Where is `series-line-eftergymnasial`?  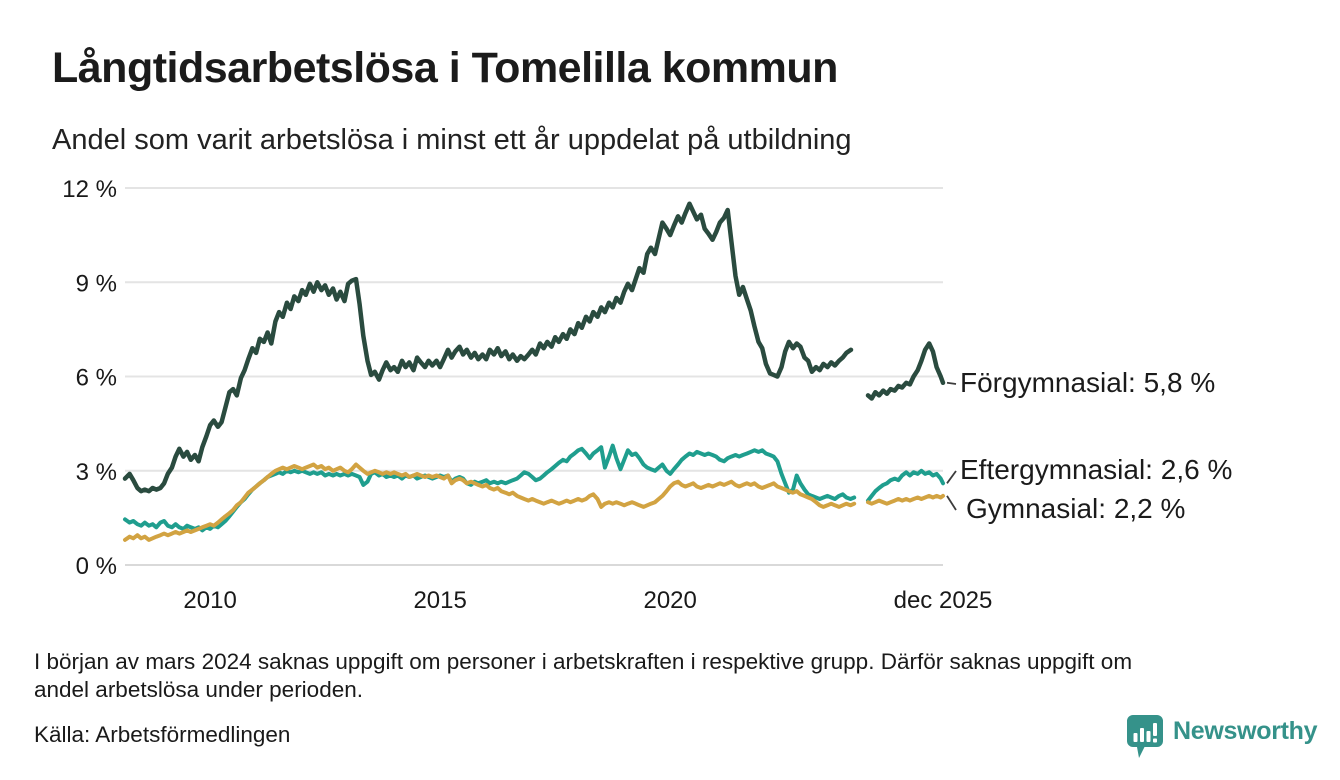 series-line-eftergymnasial is located at coordinates (534, 488).